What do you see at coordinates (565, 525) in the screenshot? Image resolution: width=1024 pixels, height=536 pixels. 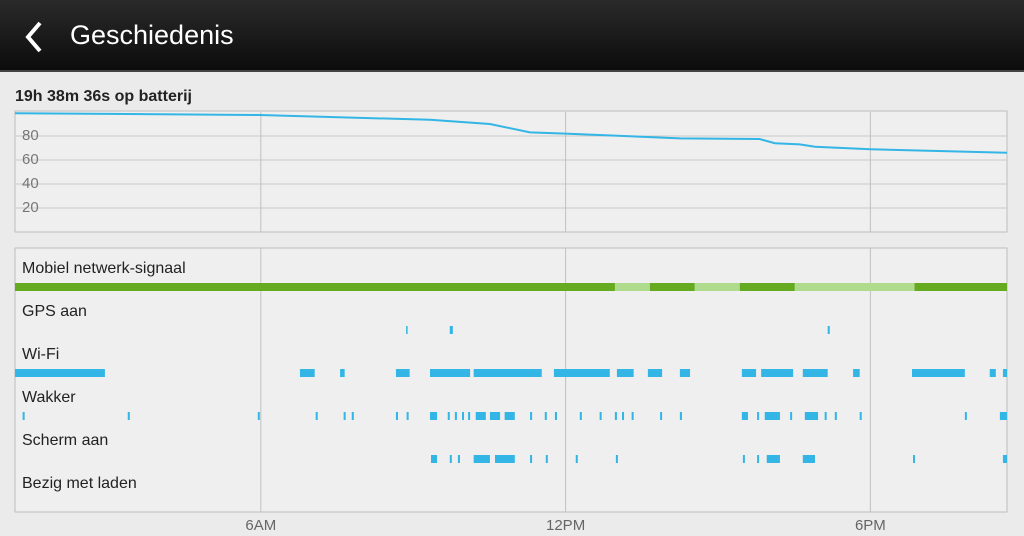 I see `x-tick-label: 12PM` at bounding box center [565, 525].